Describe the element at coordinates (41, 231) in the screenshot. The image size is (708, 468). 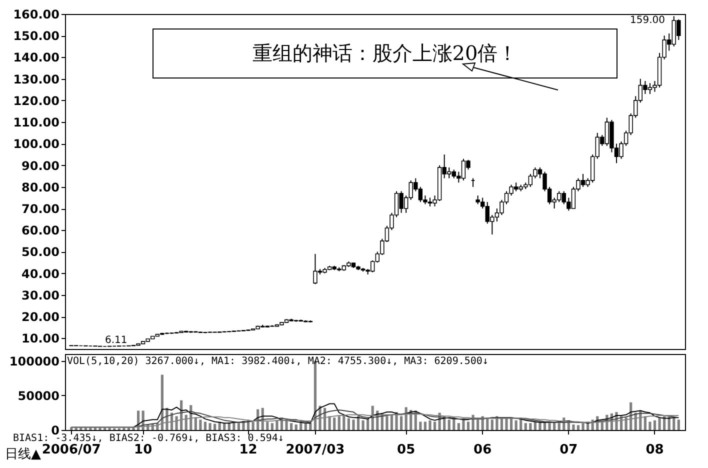
I see `y-tick-label: 60.00` at that location.